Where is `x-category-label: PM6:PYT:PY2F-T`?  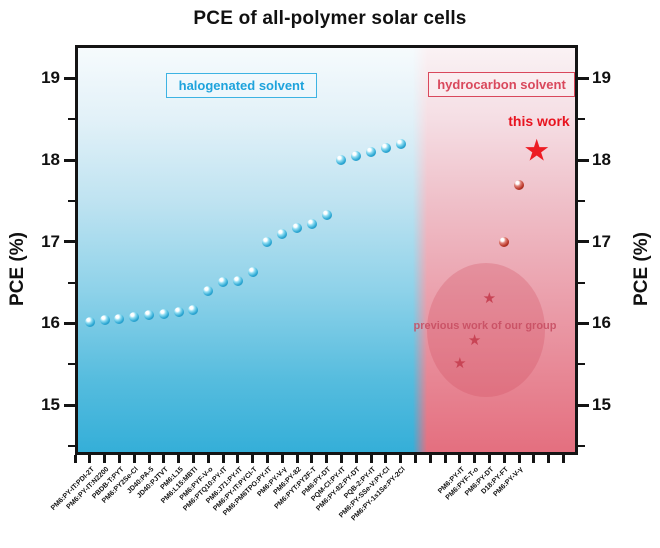 x-category-label: PM6:PYT:PY2F-T is located at coordinates (295, 488).